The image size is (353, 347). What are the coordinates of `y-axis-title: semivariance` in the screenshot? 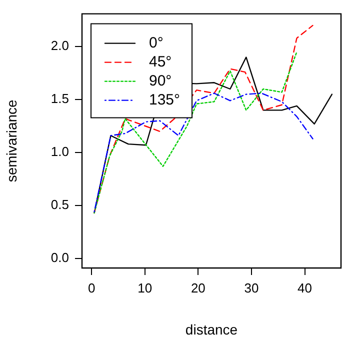 It's located at (11, 140).